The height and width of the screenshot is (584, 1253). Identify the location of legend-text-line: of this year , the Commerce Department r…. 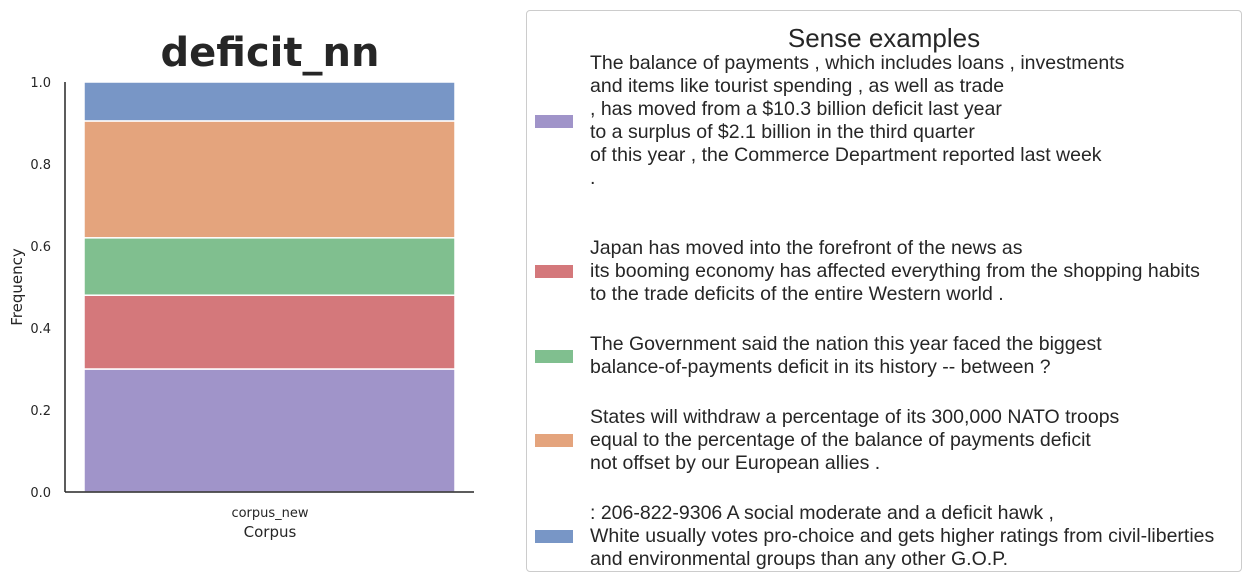
(846, 155).